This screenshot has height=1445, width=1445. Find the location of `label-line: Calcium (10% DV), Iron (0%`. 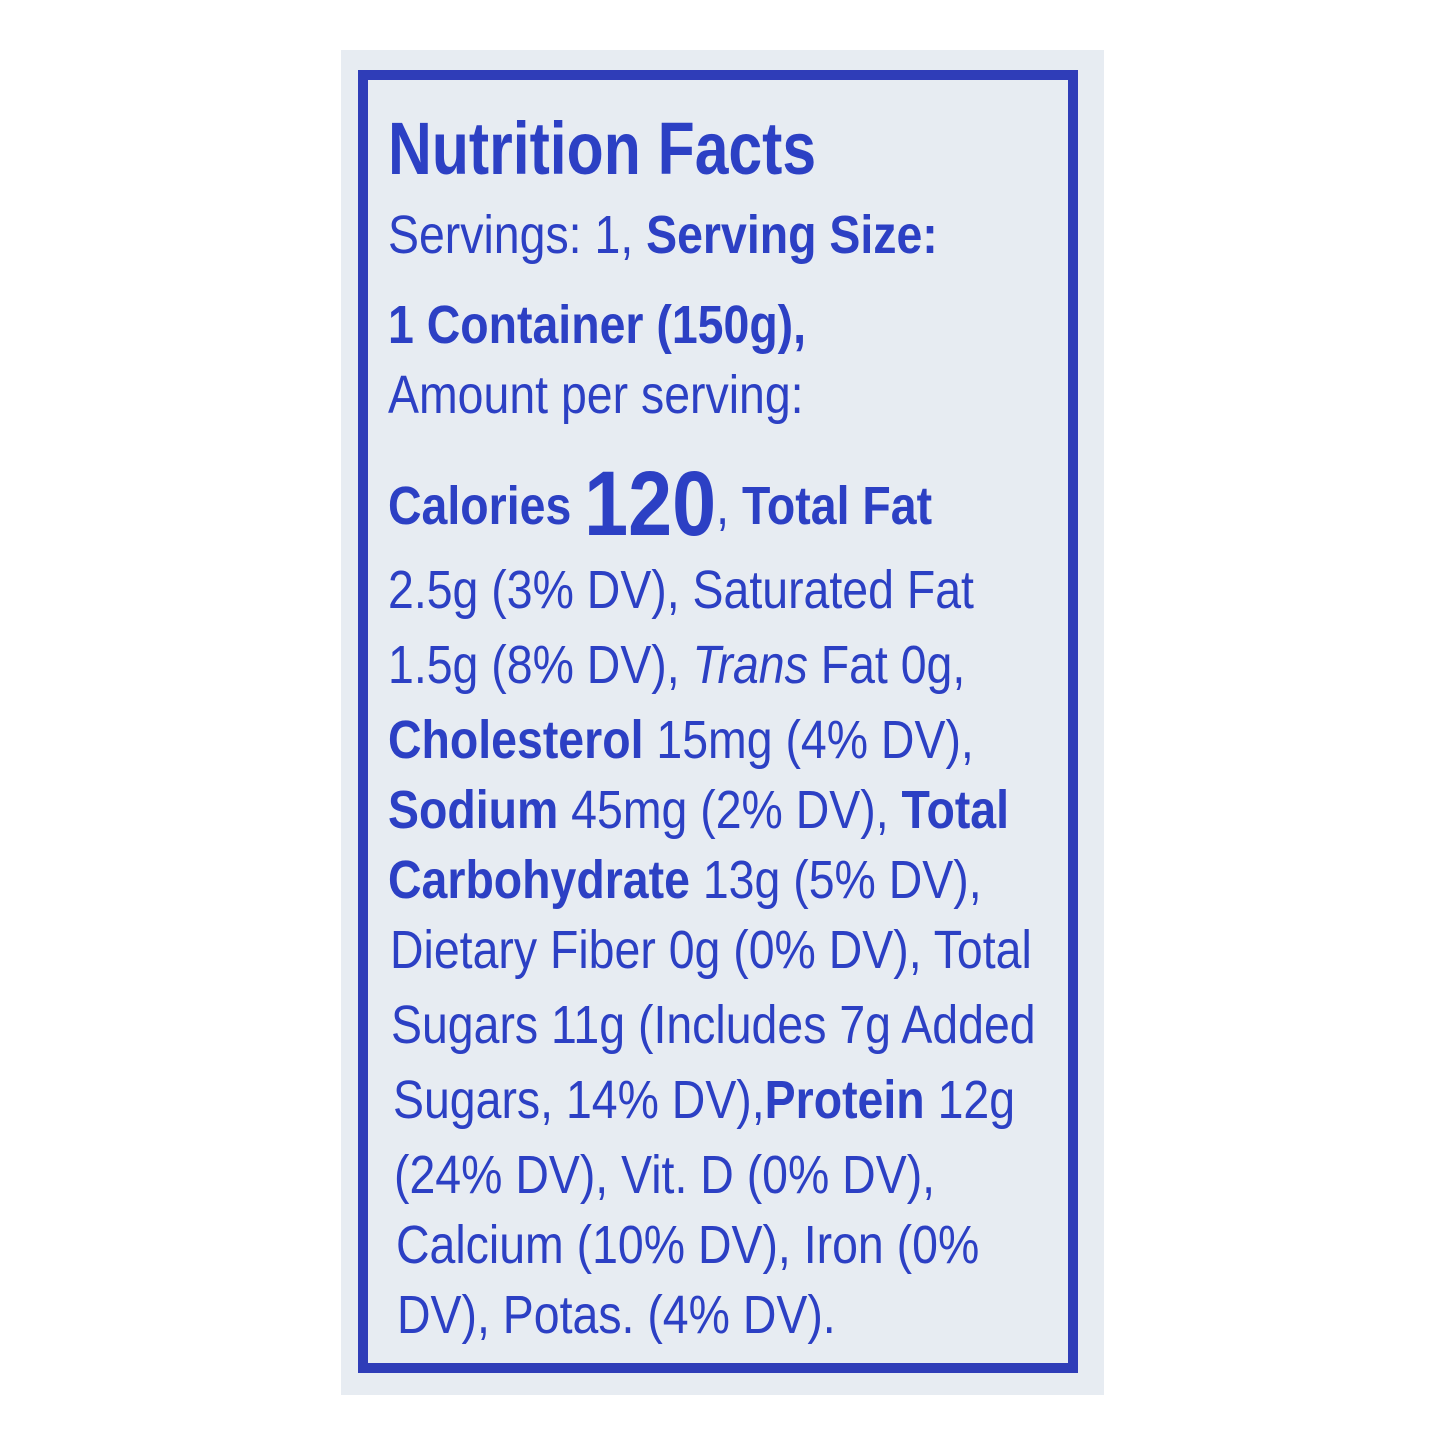

label-line: Calcium (10% DV), Iron (0% is located at coordinates (687, 1245).